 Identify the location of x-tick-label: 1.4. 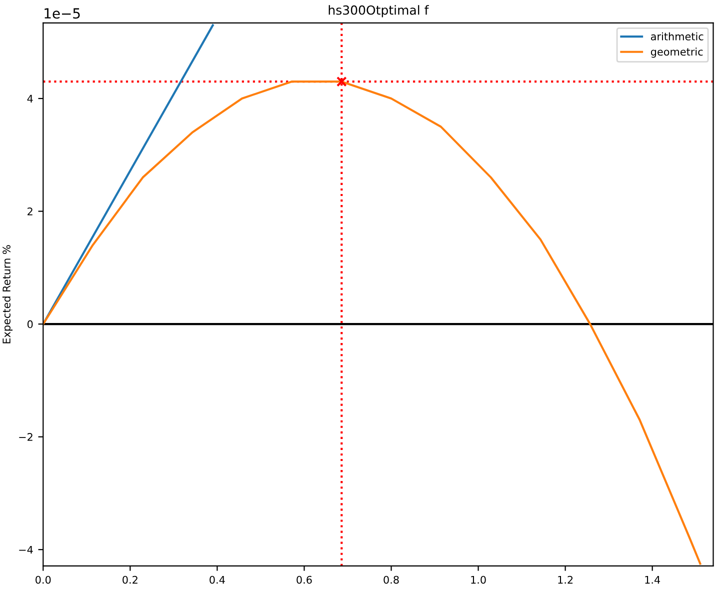
(652, 580).